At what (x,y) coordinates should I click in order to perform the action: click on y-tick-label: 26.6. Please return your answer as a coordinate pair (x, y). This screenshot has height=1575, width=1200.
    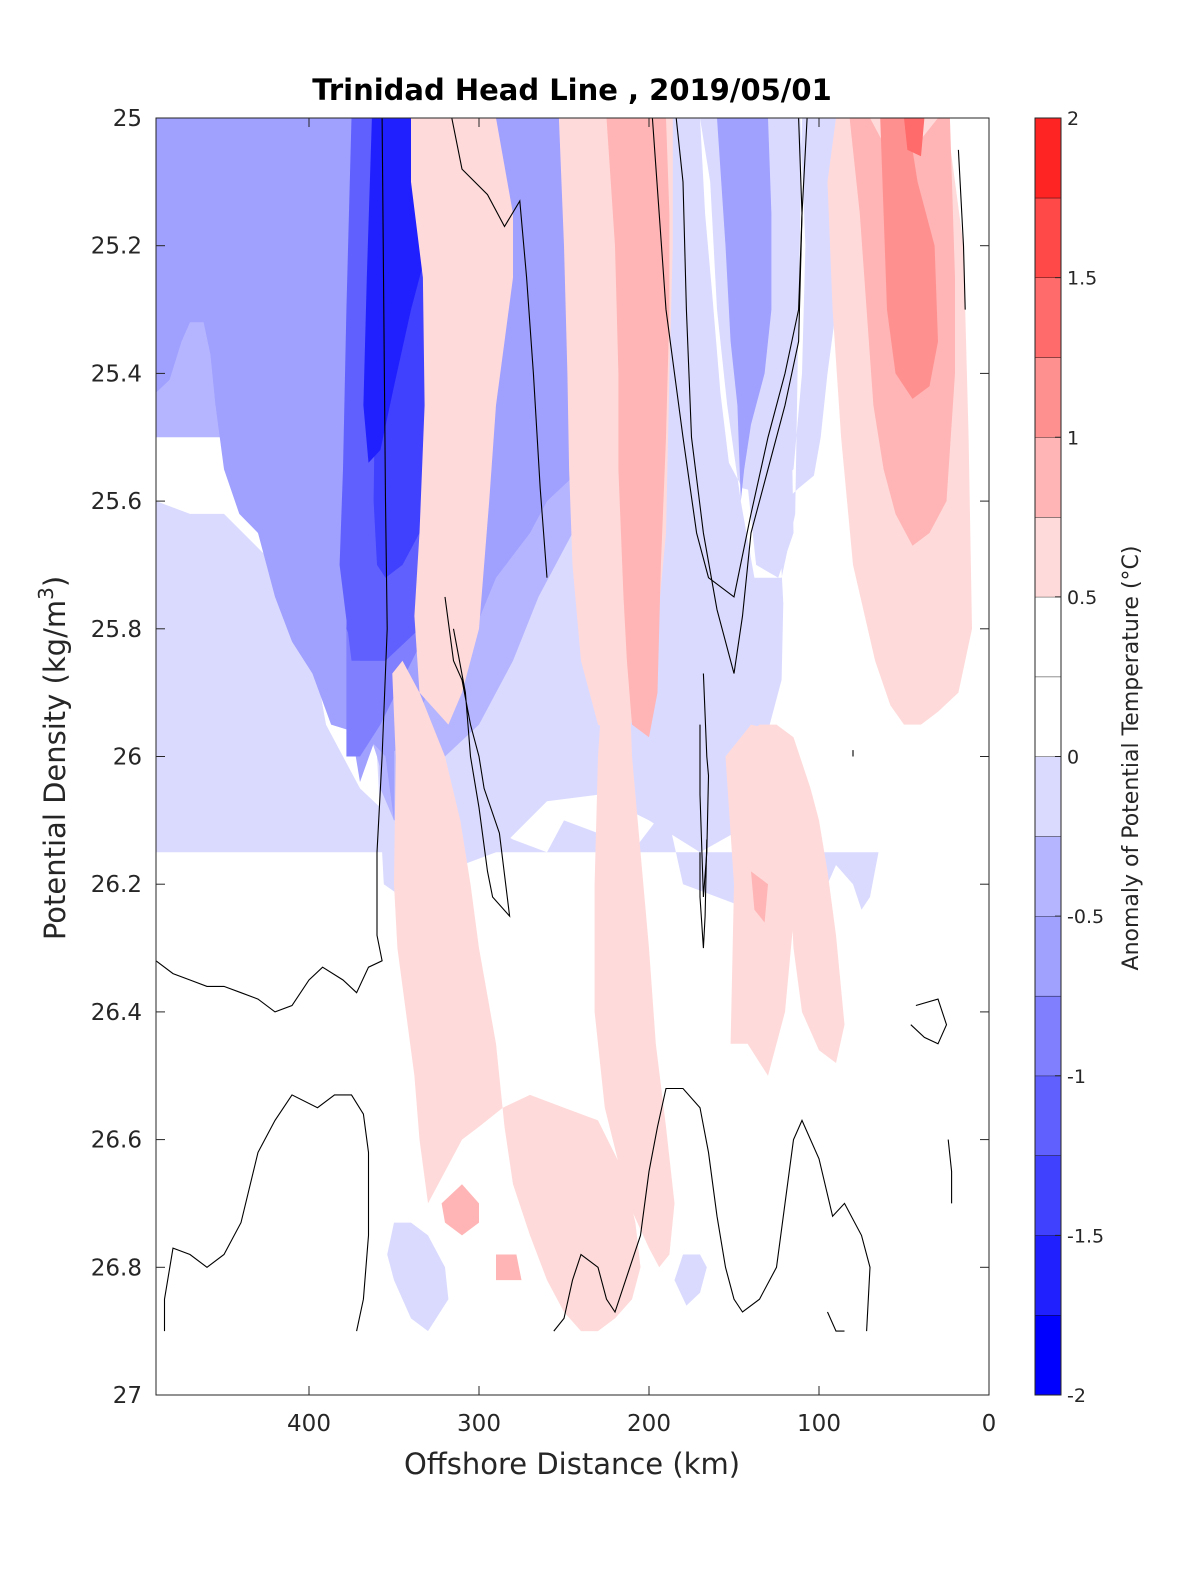
    Looking at the image, I should click on (116, 1141).